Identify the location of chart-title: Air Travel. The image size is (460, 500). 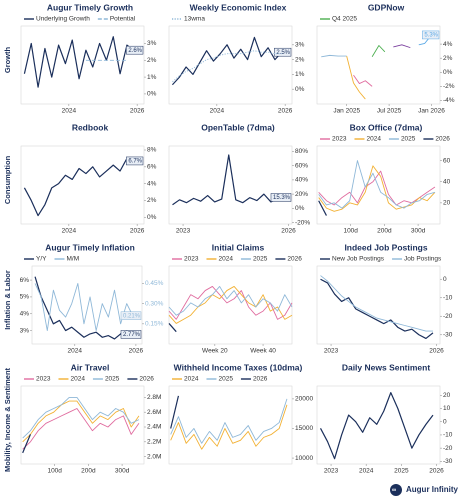
(90, 367).